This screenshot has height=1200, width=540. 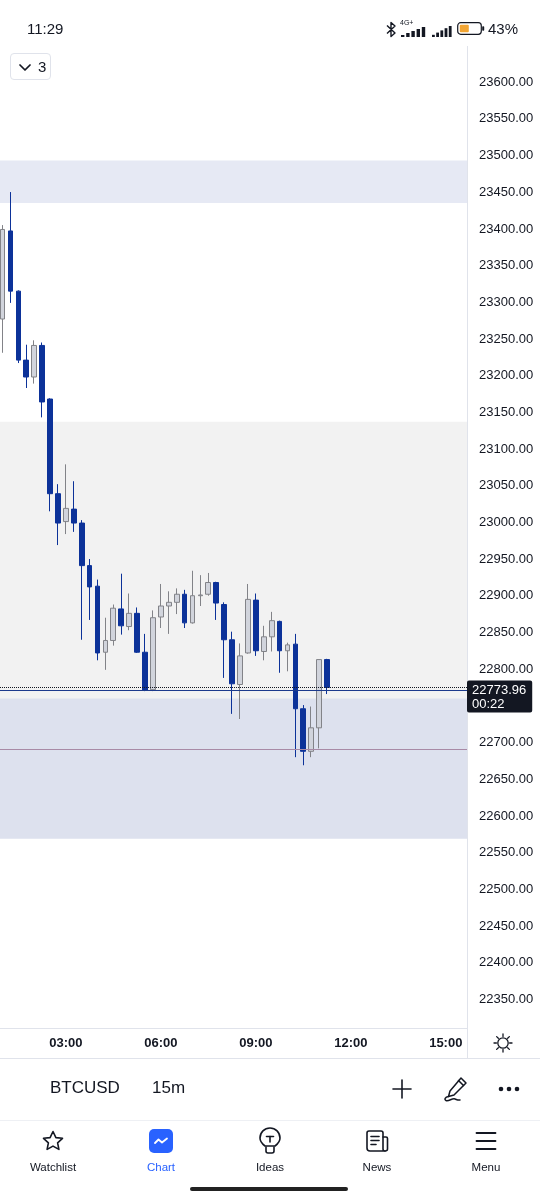 What do you see at coordinates (506, 301) in the screenshot?
I see `y-tick-label: 23300.00` at bounding box center [506, 301].